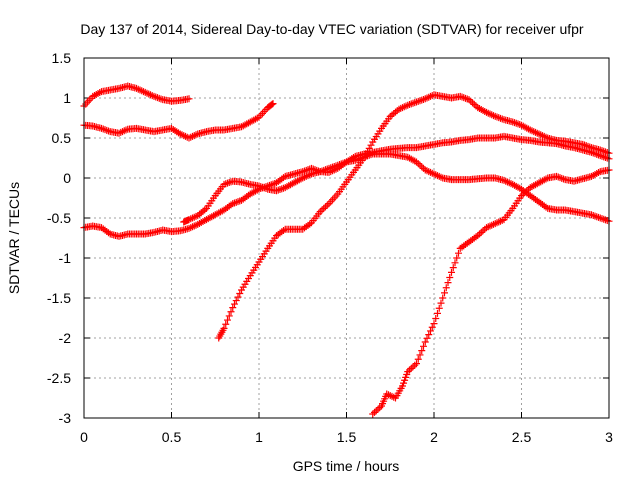 The width and height of the screenshot is (640, 480). What do you see at coordinates (67, 98) in the screenshot?
I see `y-tick-label: 1` at bounding box center [67, 98].